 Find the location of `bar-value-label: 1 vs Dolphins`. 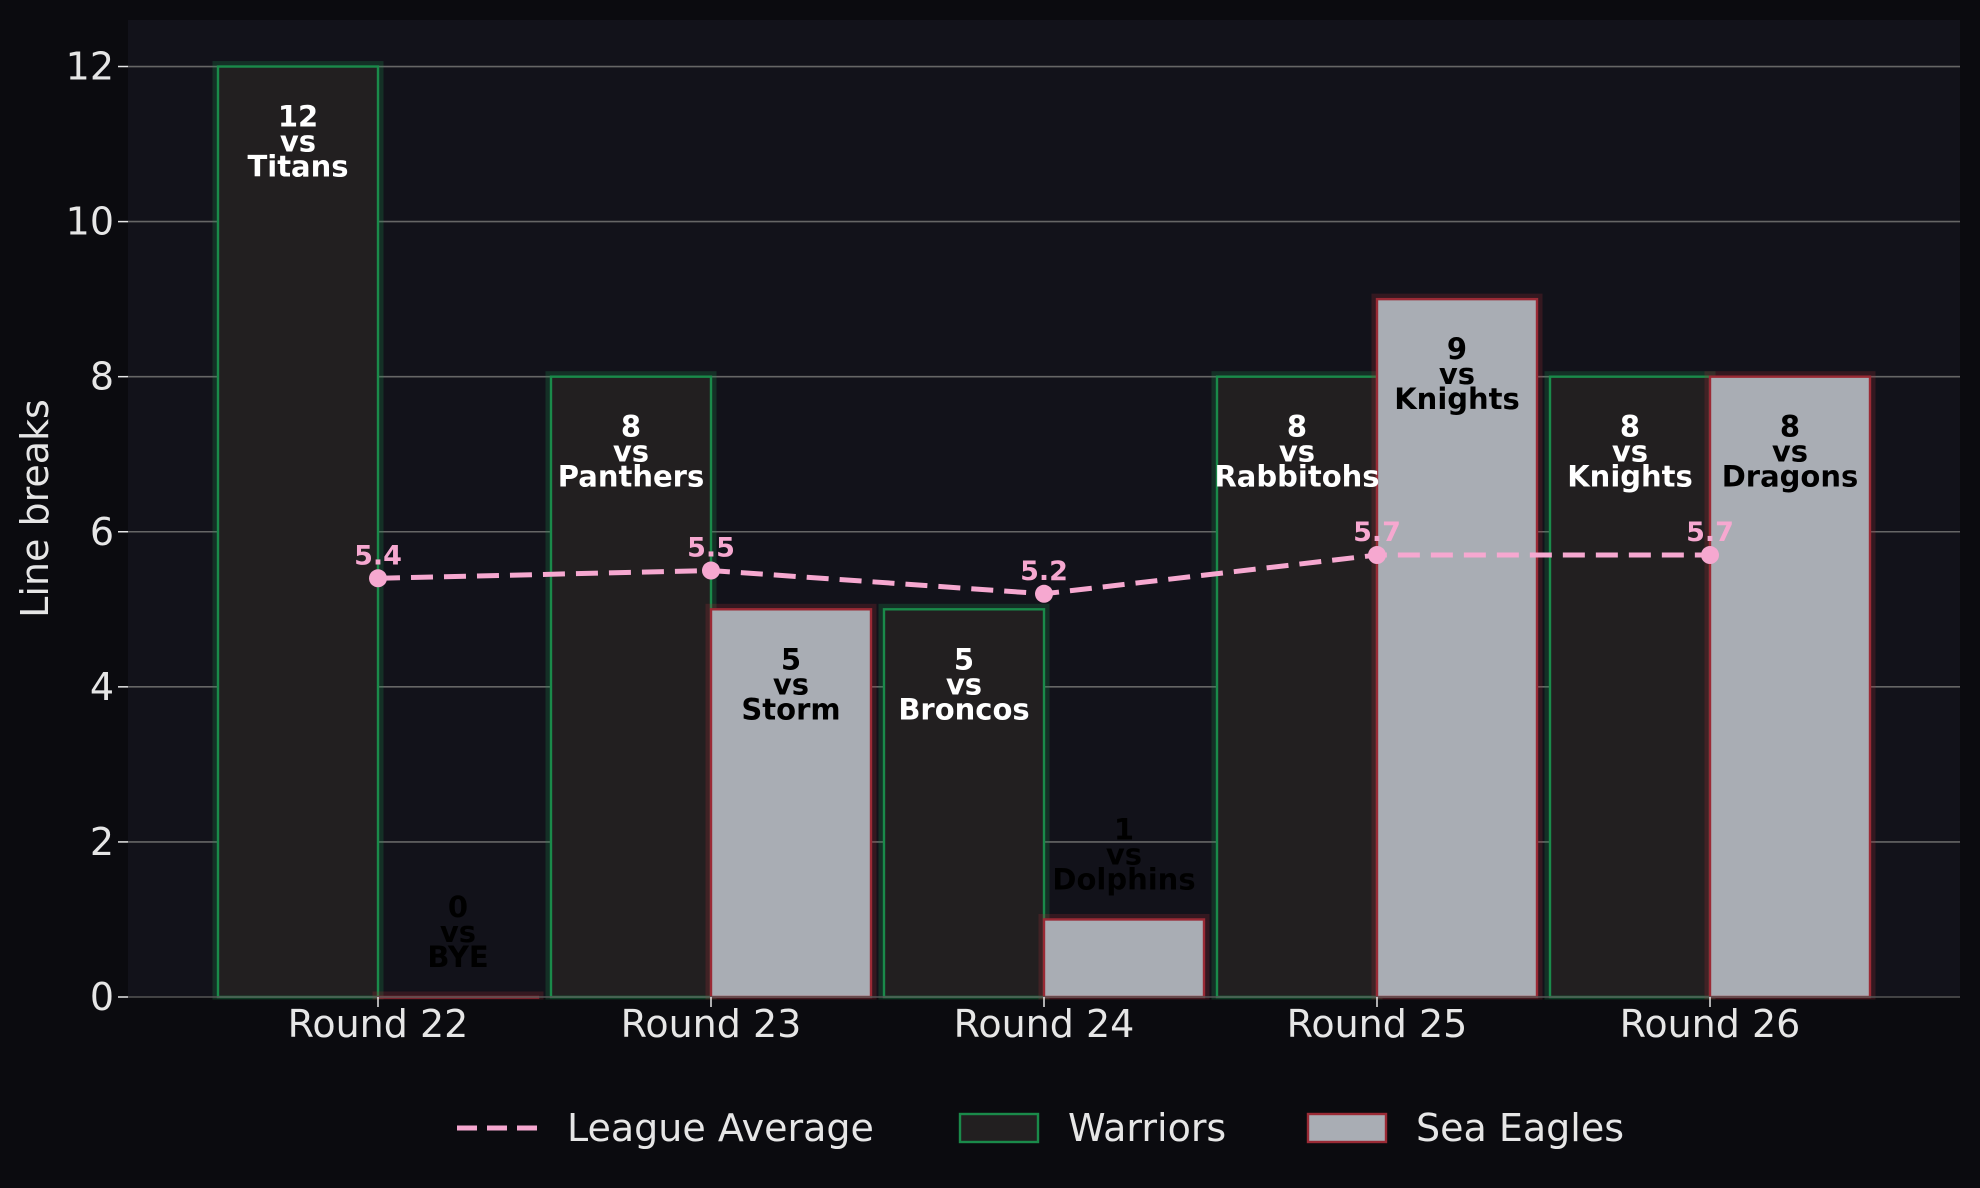

bar-value-label: 1 vs Dolphins is located at coordinates (1123, 854).